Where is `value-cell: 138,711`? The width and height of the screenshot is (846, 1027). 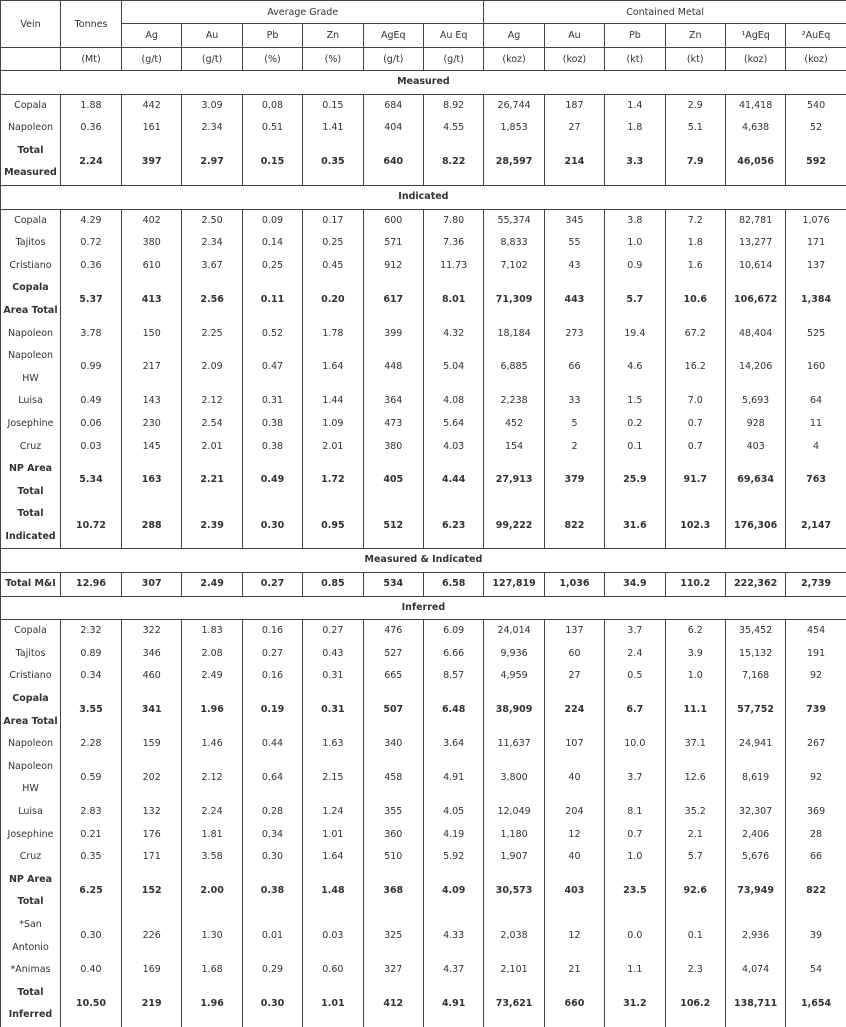
value-cell: 138,711 is located at coordinates (755, 1004).